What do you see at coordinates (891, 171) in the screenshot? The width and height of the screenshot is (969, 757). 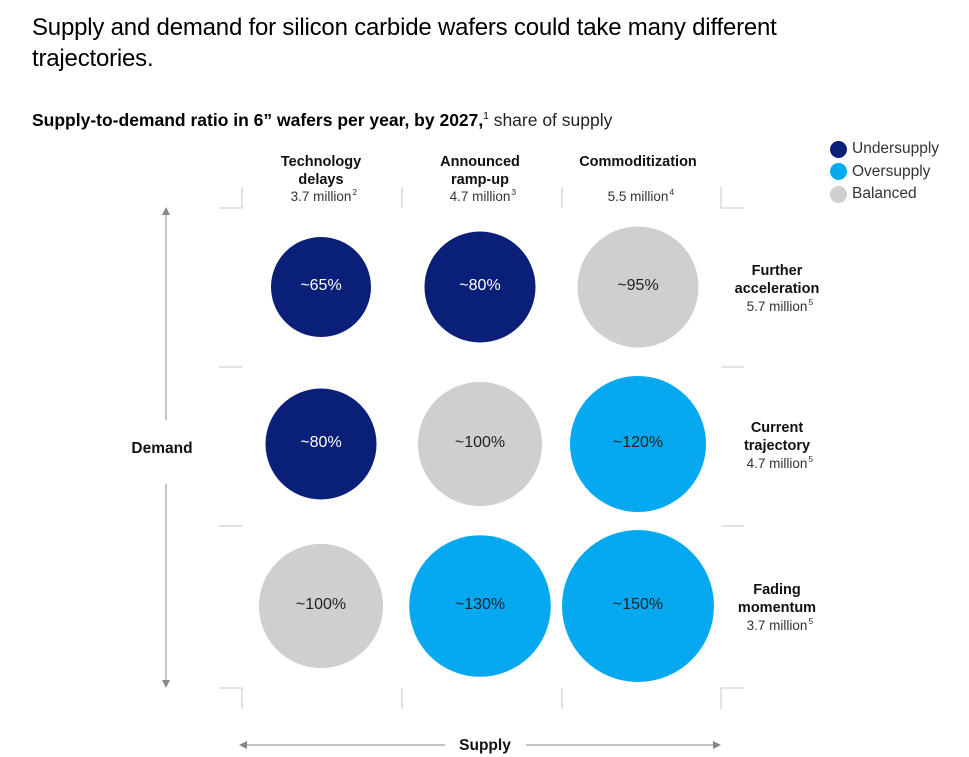 I see `legend-label-oversupply: Oversupply` at bounding box center [891, 171].